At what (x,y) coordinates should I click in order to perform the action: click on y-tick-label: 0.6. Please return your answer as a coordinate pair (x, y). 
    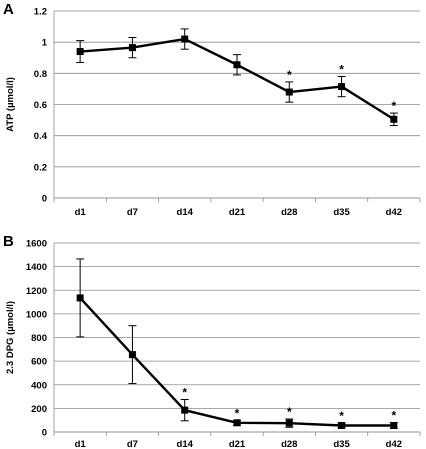
    Looking at the image, I should click on (40, 105).